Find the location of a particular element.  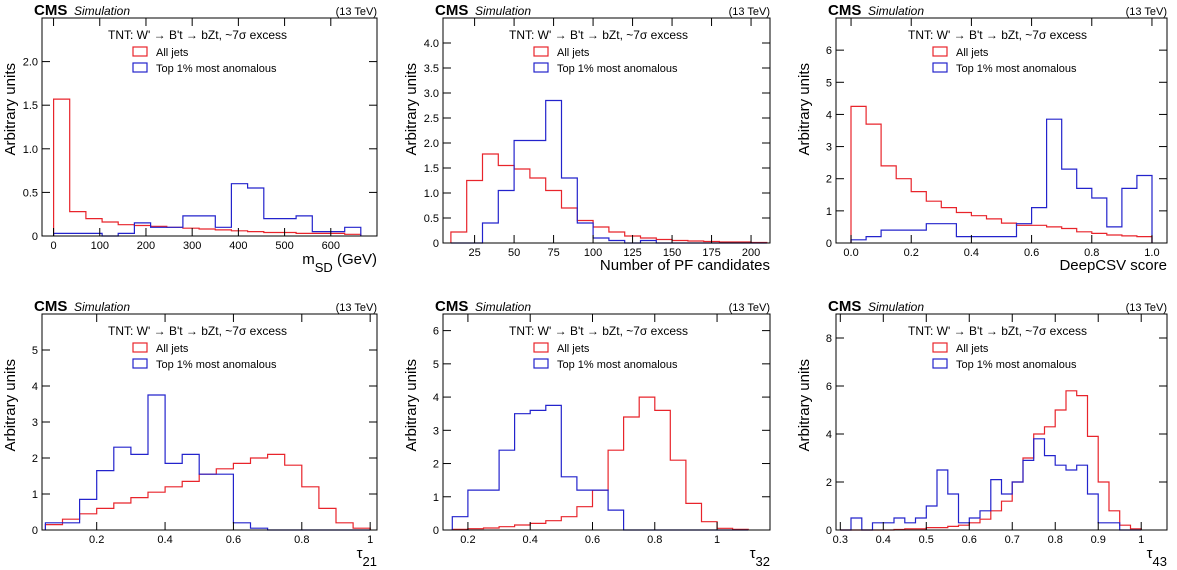

x-axis-label: mSD (GeV) is located at coordinates (339, 263).